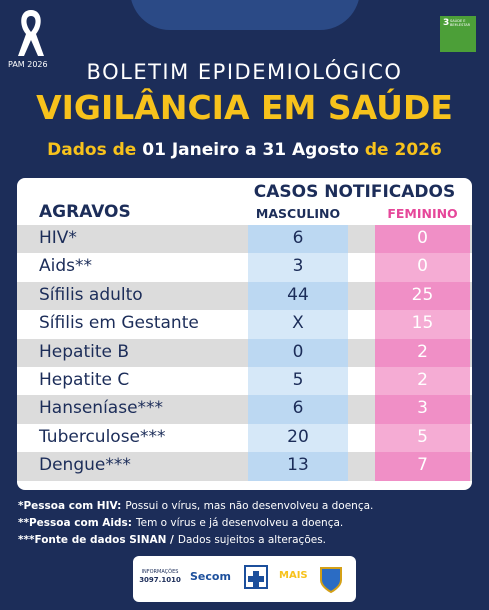 The height and width of the screenshot is (610, 489). I want to click on coat-of-arms, so click(331, 580).